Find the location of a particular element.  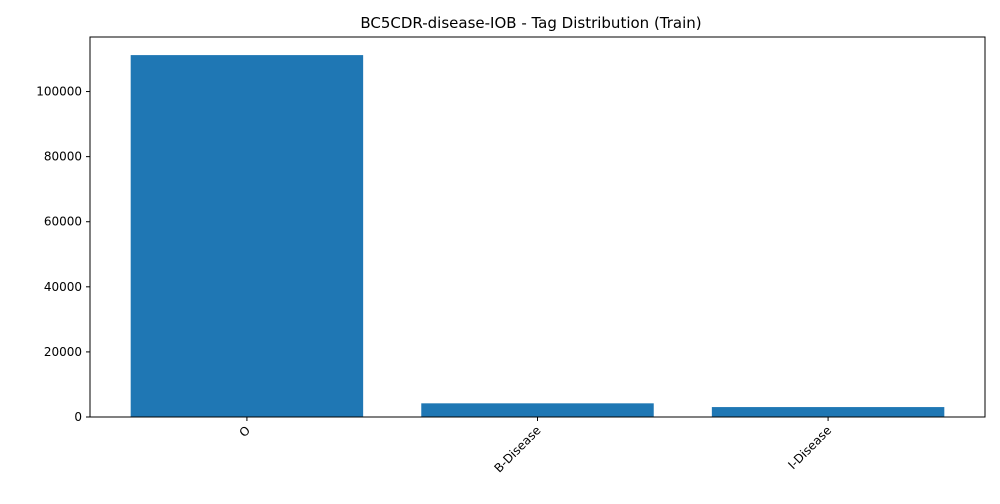

bar-i-disease is located at coordinates (828, 412).